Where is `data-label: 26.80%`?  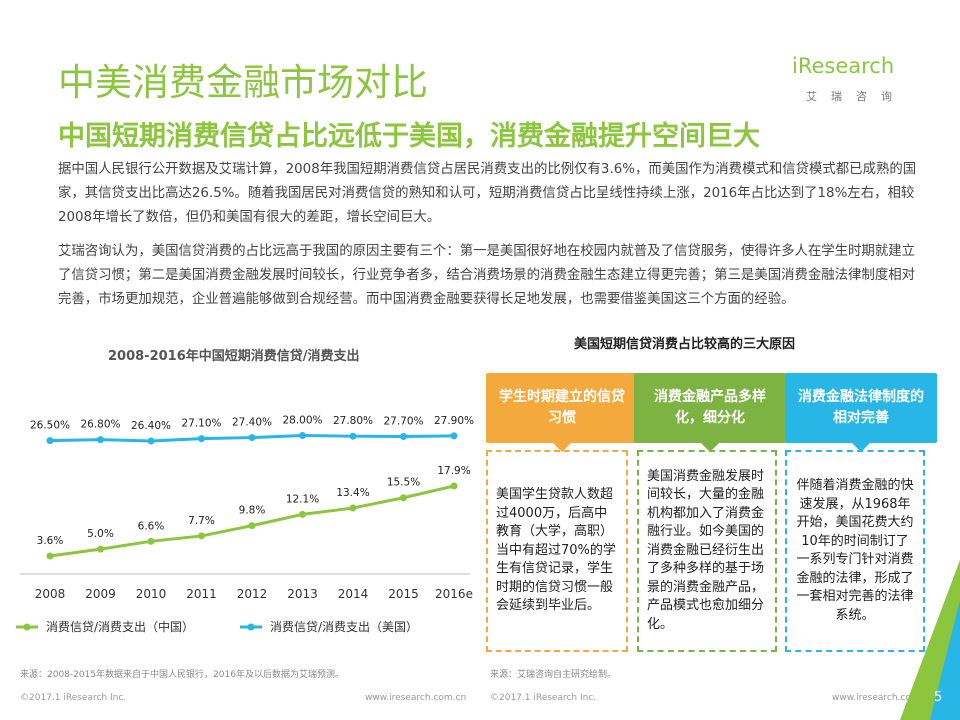
data-label: 26.80% is located at coordinates (100, 425).